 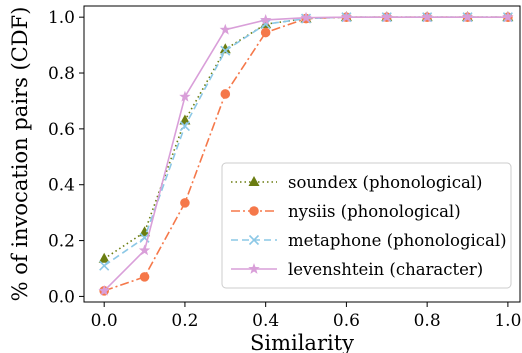 What do you see at coordinates (61, 242) in the screenshot?
I see `y-tick-label: 0.2` at bounding box center [61, 242].